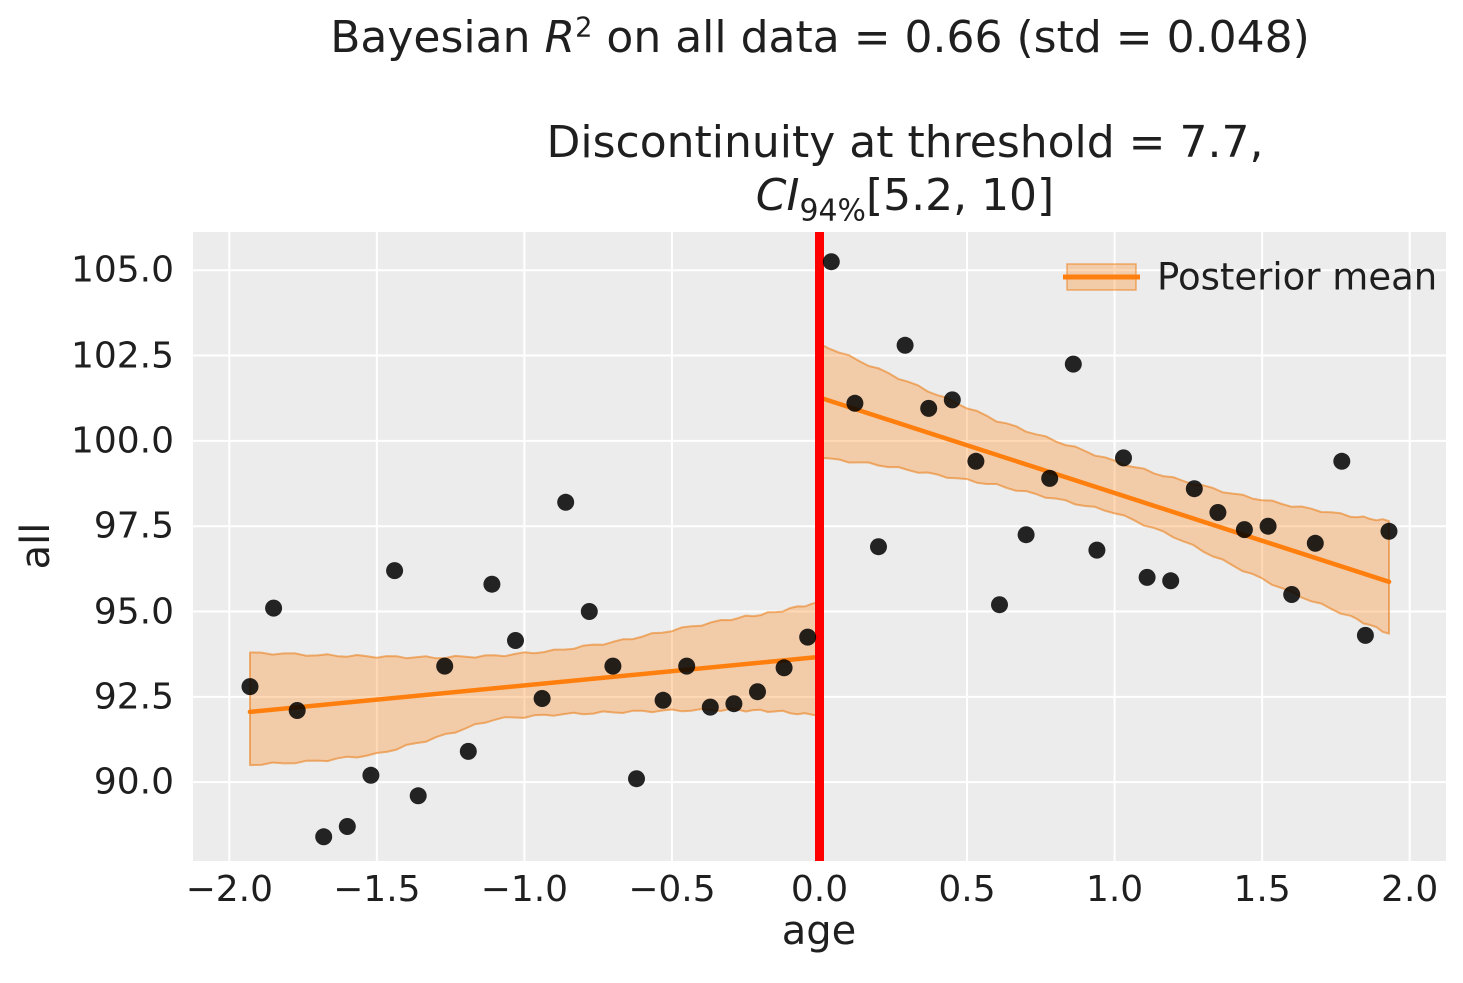  I want to click on x-tick-label: −2.0, so click(229, 889).